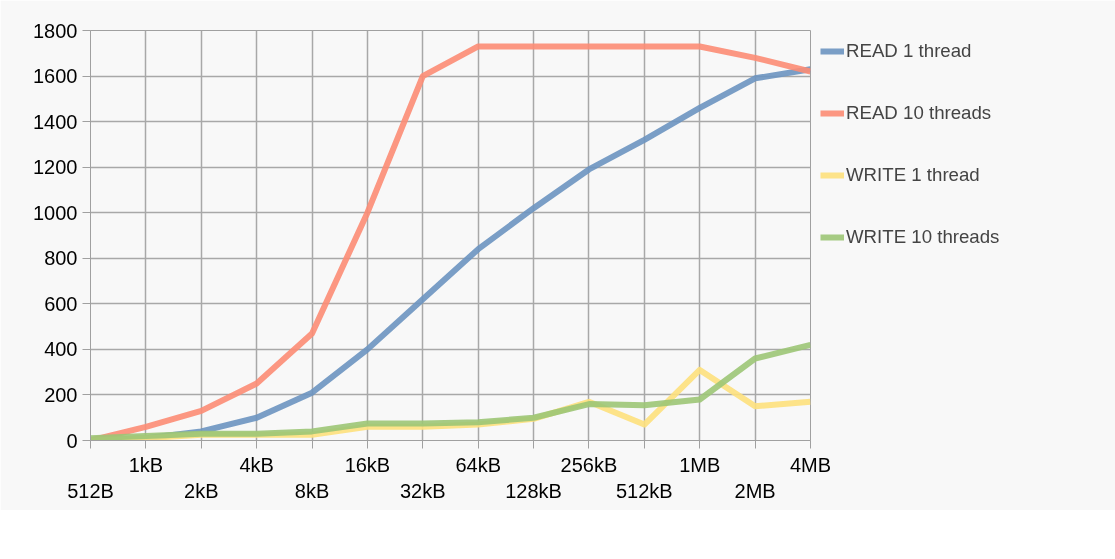 This screenshot has height=559, width=1115. What do you see at coordinates (72, 440) in the screenshot?
I see `y-tick-label: 0` at bounding box center [72, 440].